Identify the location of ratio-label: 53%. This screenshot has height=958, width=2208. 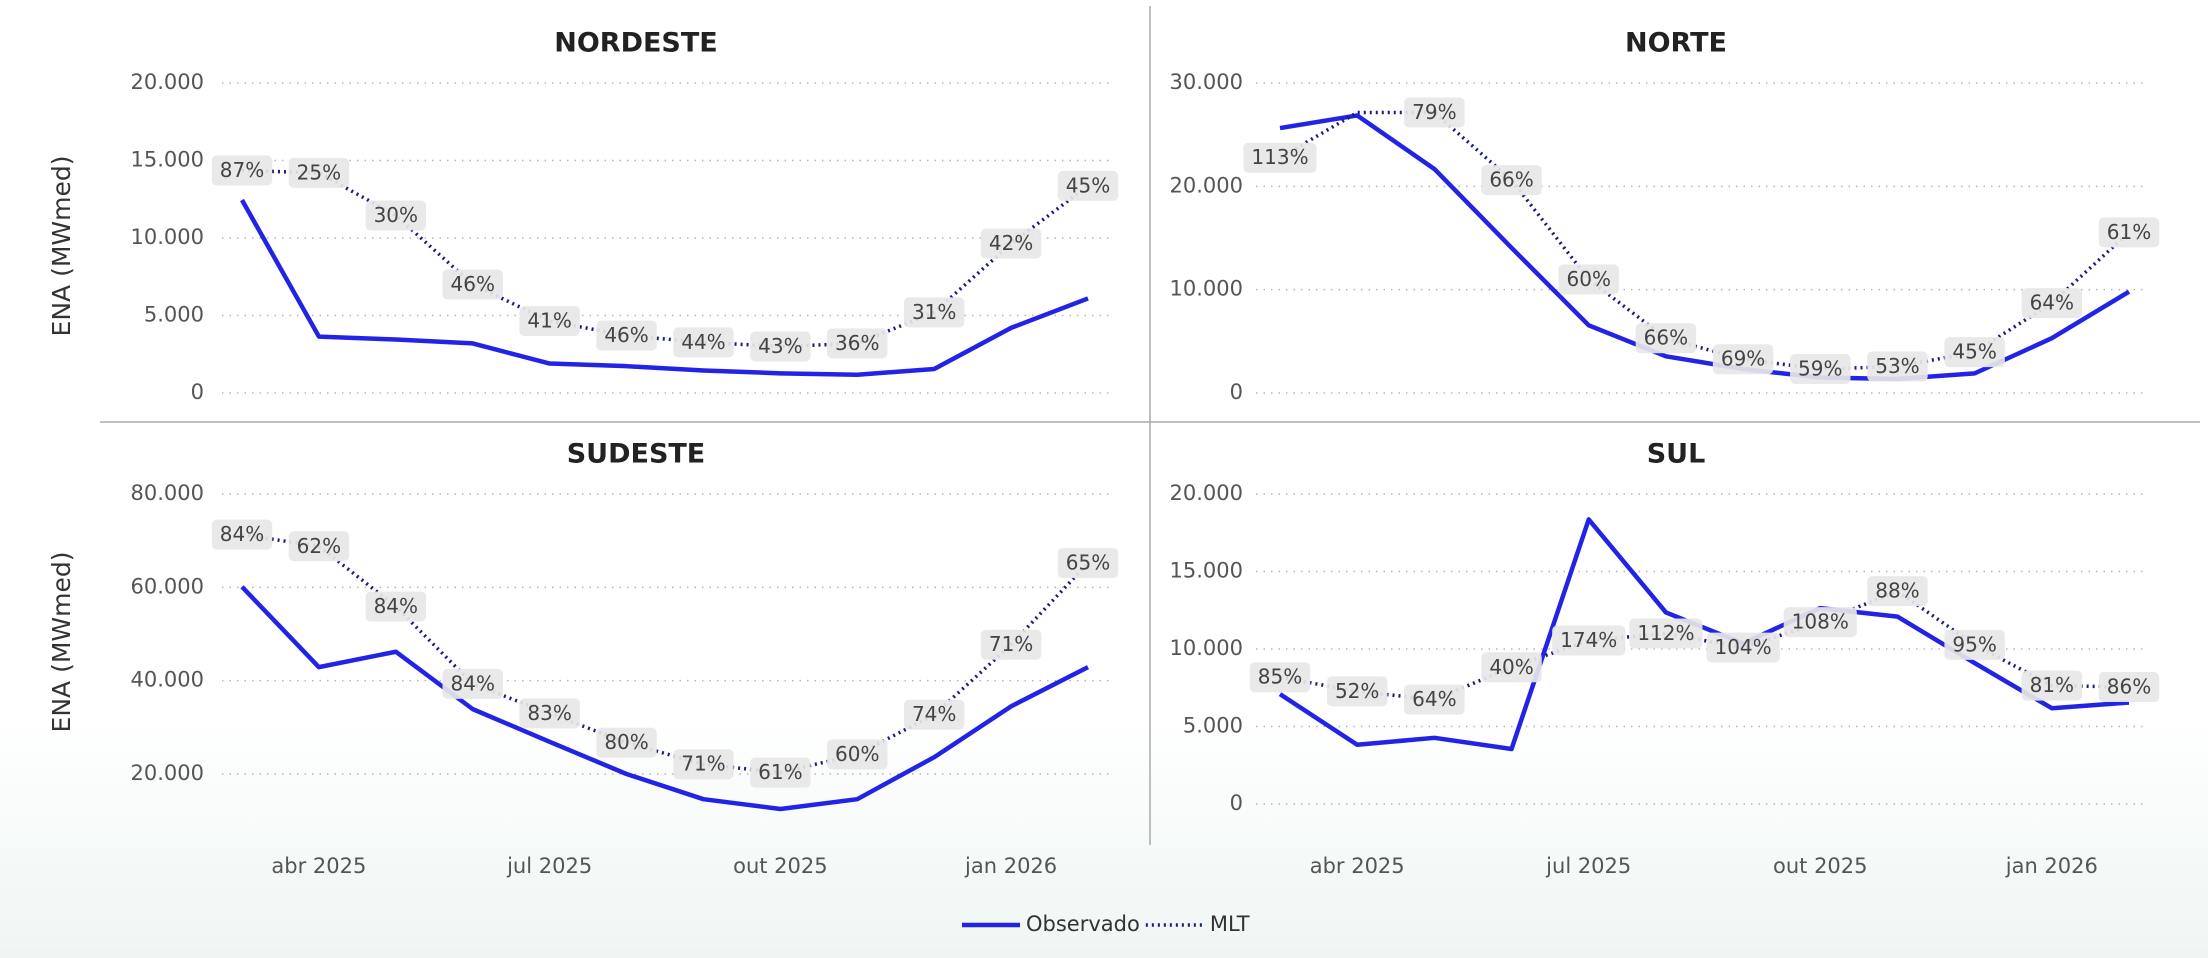
(1897, 366).